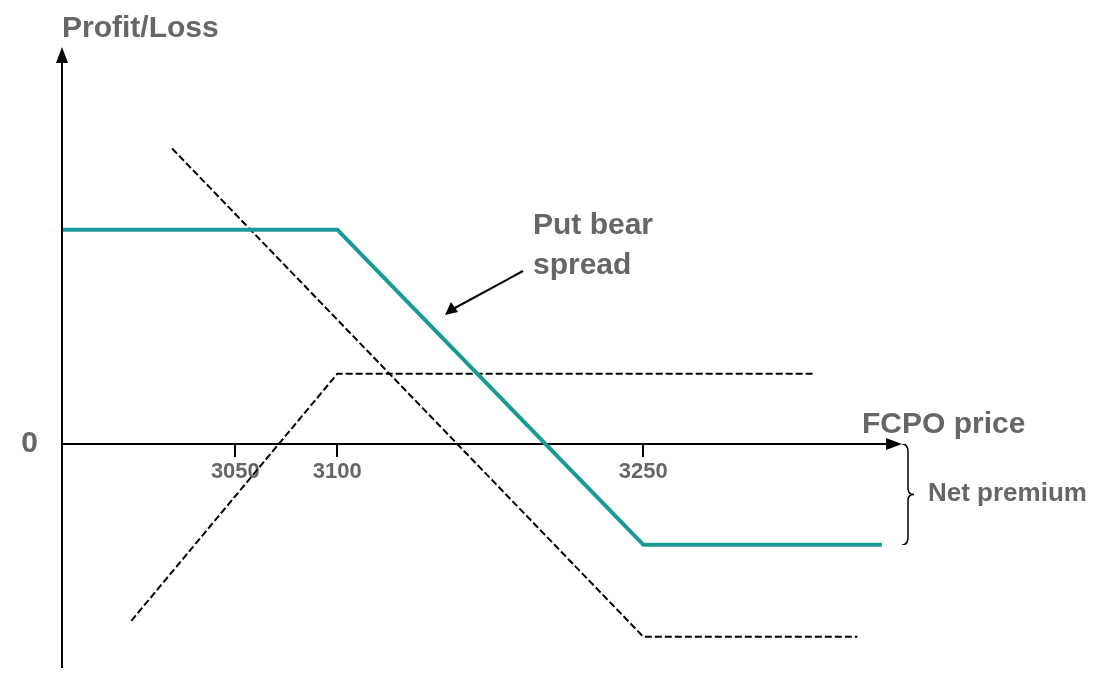  I want to click on x-axis-title: FCPO price, so click(944, 422).